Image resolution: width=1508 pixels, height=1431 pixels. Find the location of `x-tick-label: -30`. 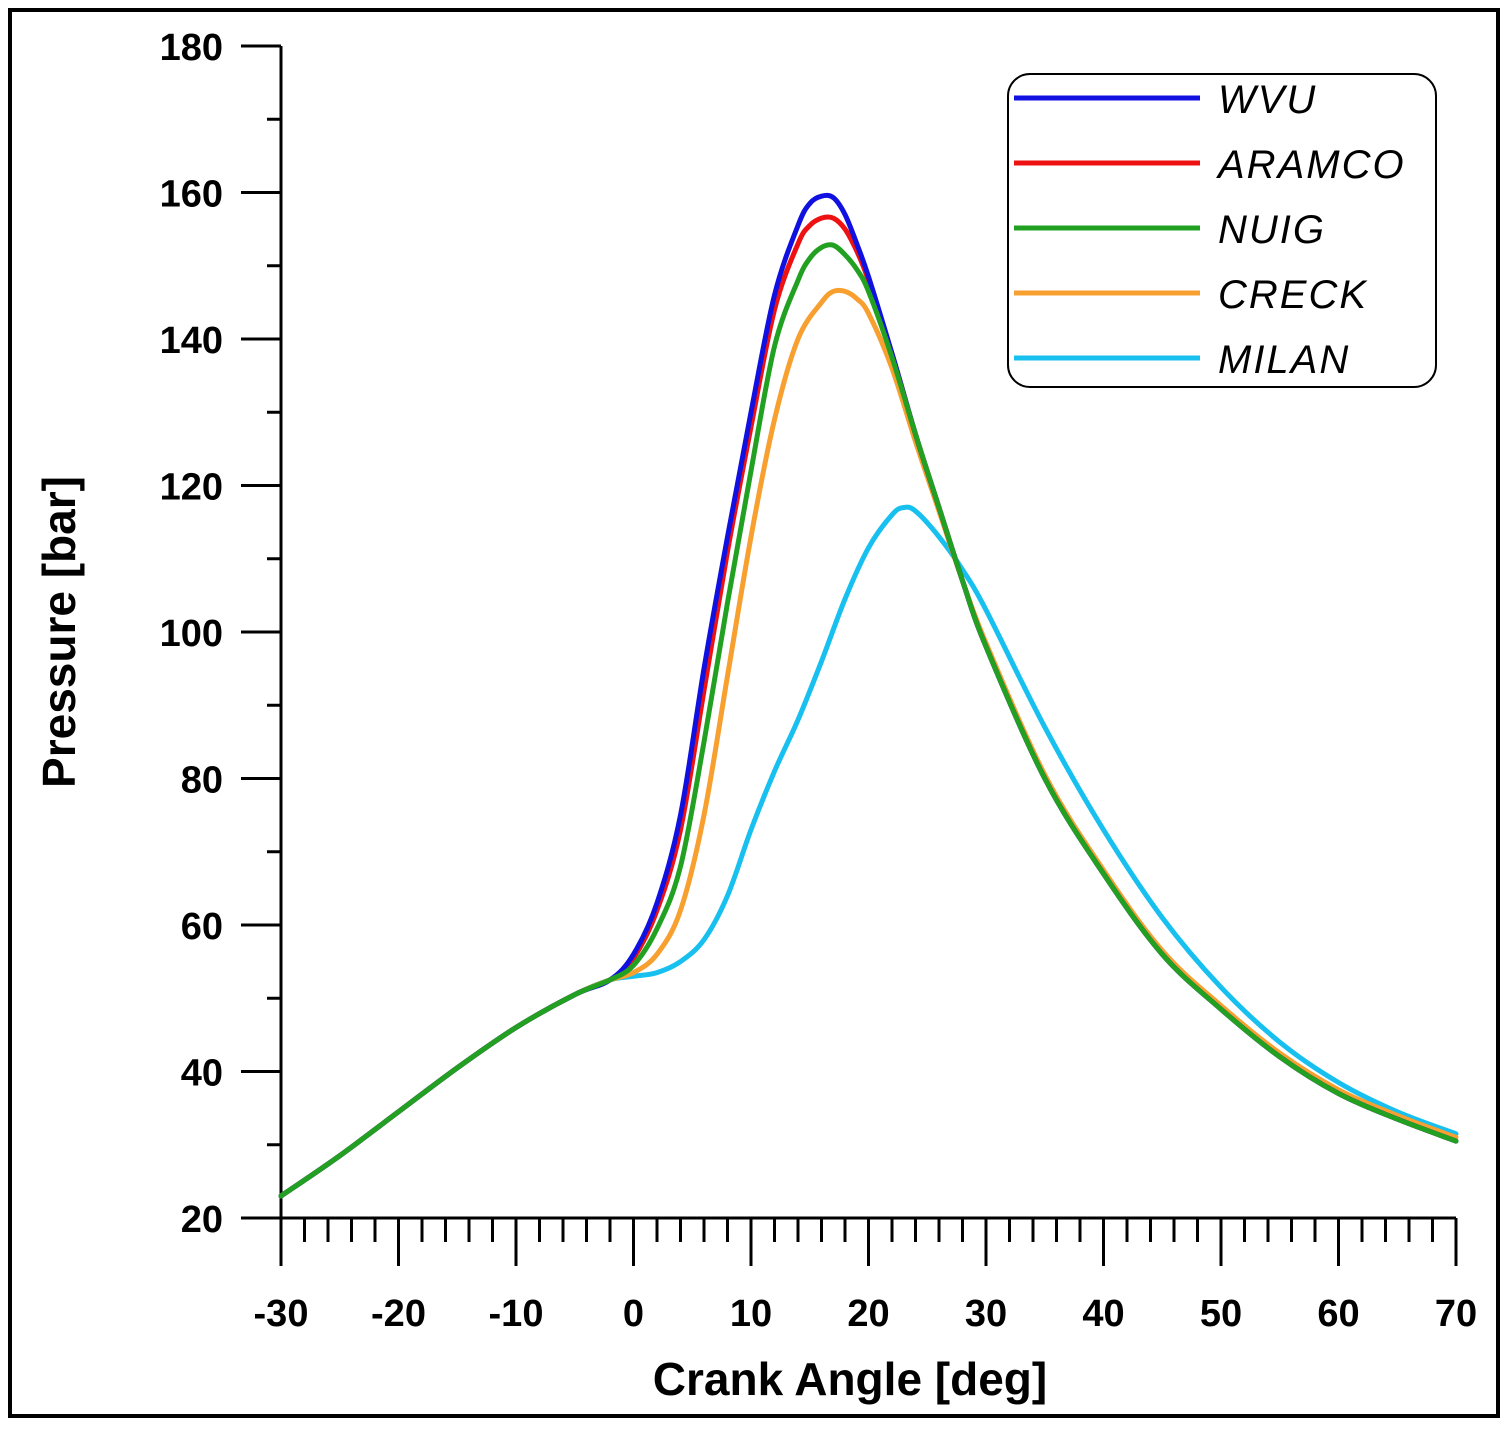

x-tick-label: -30 is located at coordinates (281, 1314).